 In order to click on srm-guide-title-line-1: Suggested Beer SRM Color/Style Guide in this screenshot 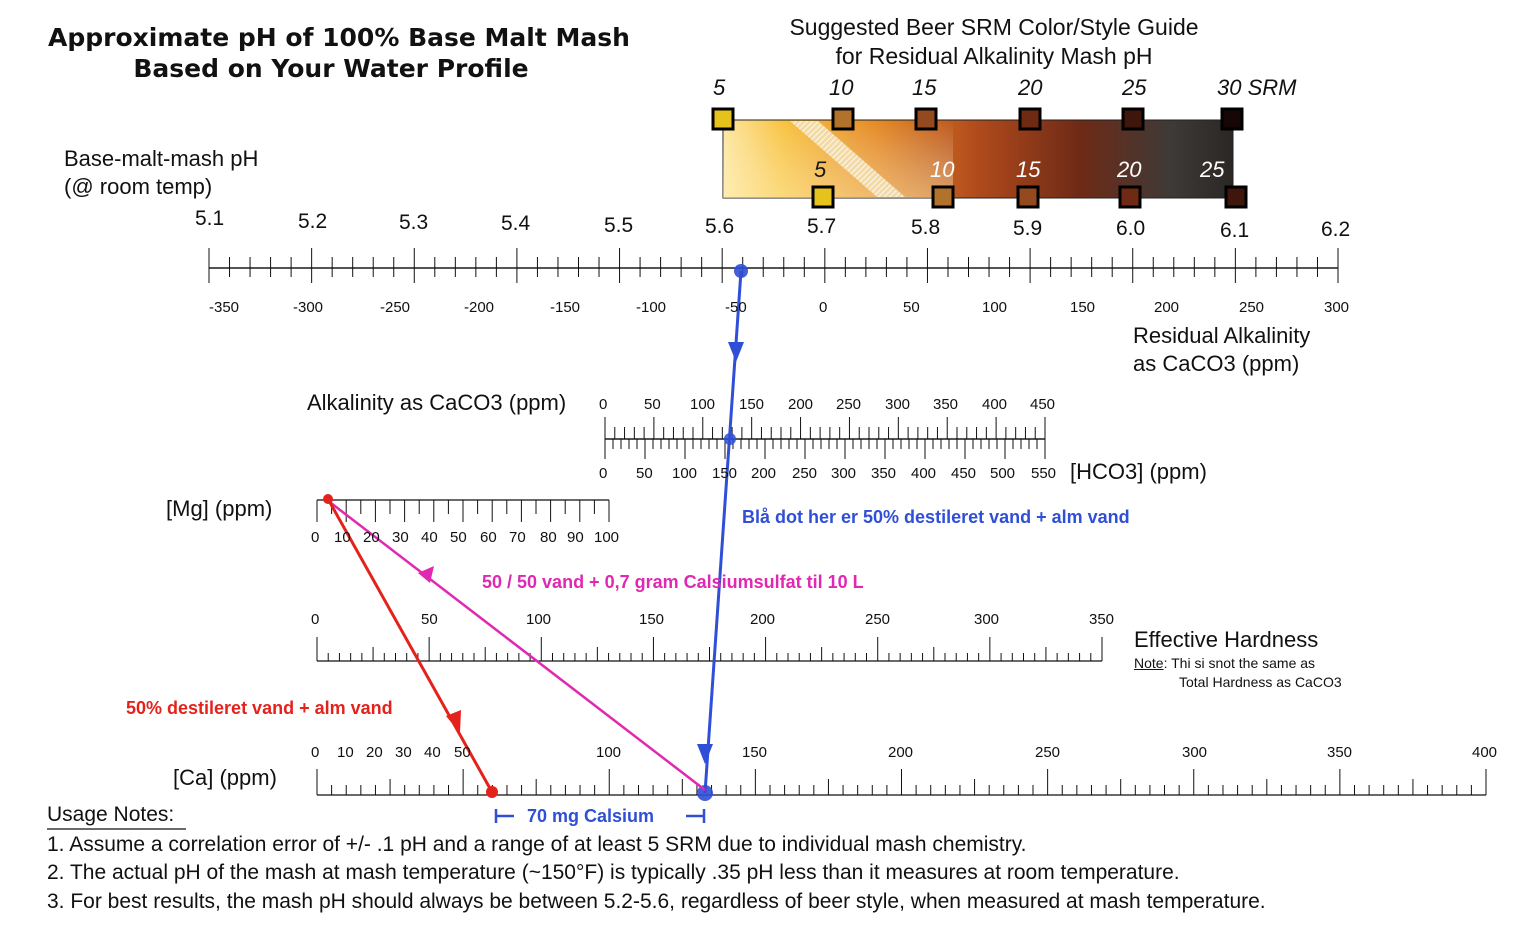, I will do `click(994, 27)`.